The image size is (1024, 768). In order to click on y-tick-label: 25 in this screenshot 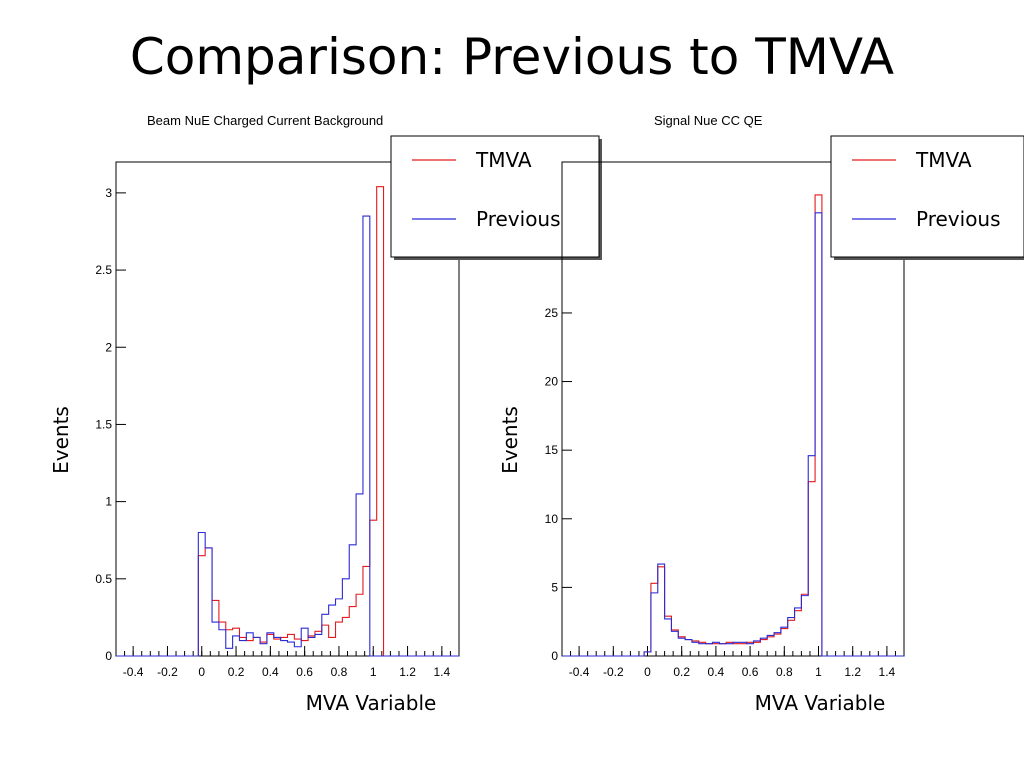, I will do `click(552, 313)`.